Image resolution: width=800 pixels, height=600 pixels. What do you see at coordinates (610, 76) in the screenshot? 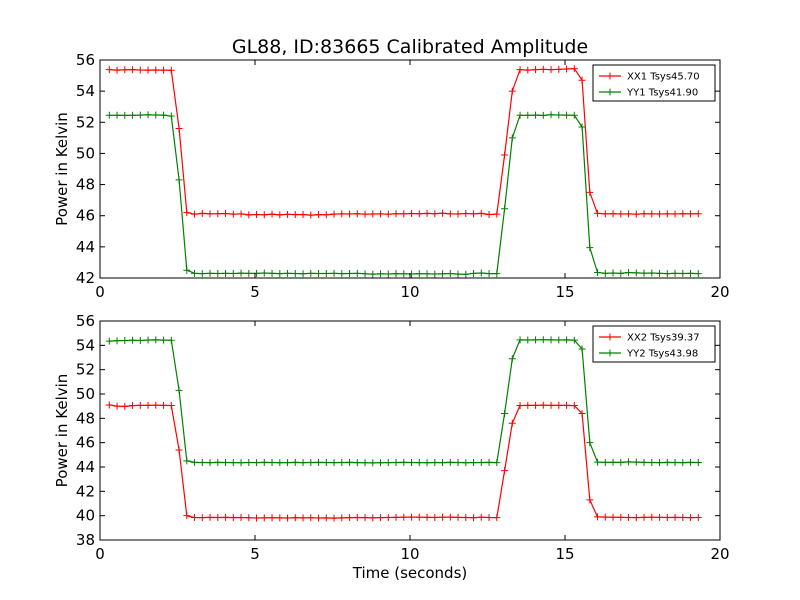
I see `legend-swatch-marker` at bounding box center [610, 76].